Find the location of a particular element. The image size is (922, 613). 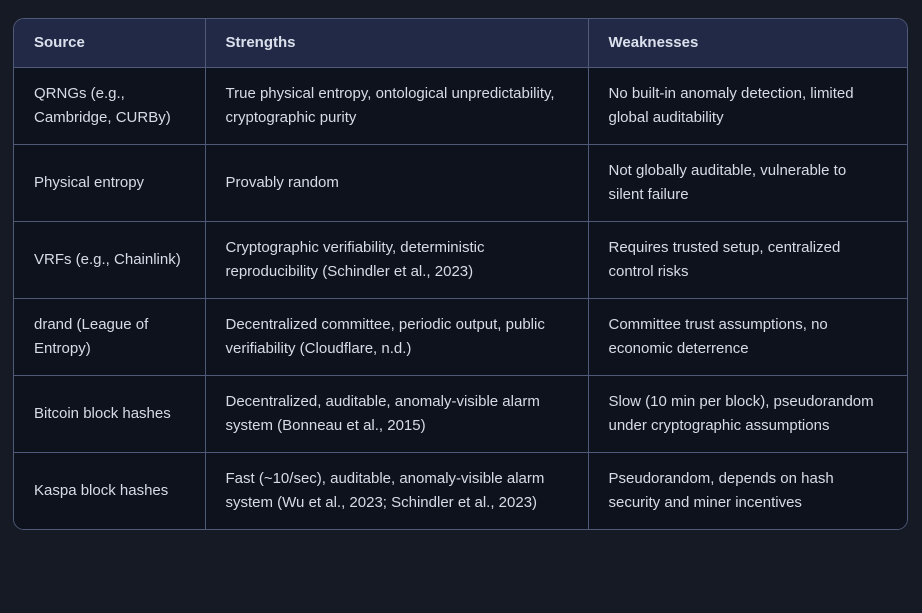

cell-source: Kaspa block hashes is located at coordinates (109, 490).